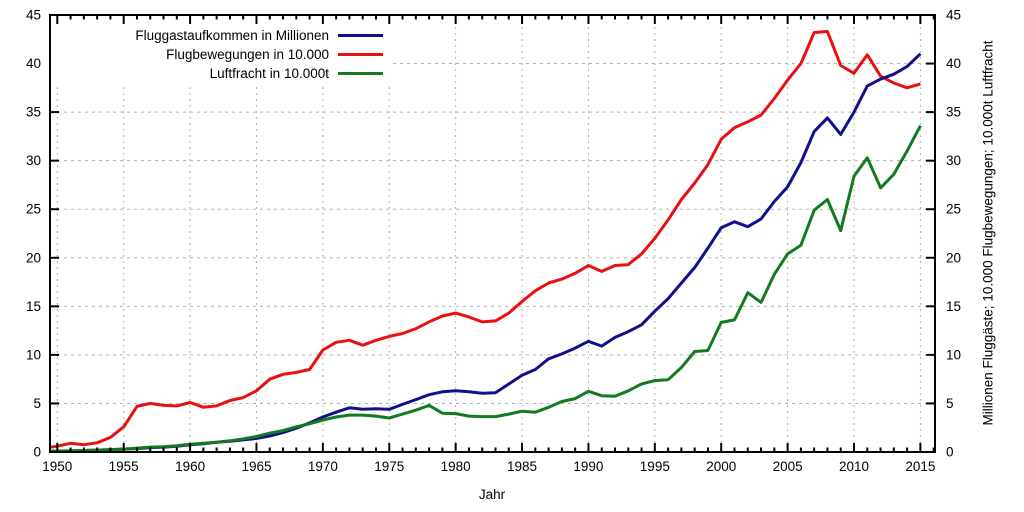  What do you see at coordinates (33, 160) in the screenshot?
I see `y-tick-label-left: 30` at bounding box center [33, 160].